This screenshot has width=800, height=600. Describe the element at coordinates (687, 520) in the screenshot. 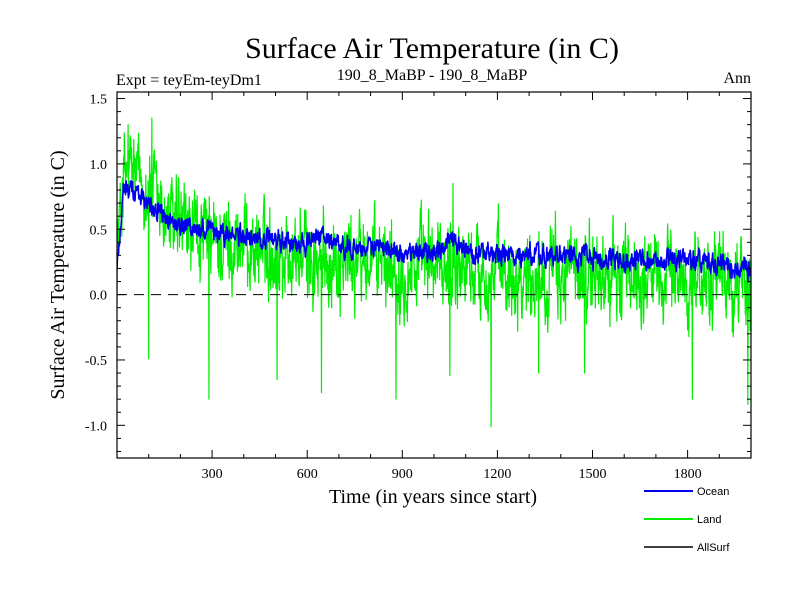

I see `legend: Ocean Land AllSurf` at that location.